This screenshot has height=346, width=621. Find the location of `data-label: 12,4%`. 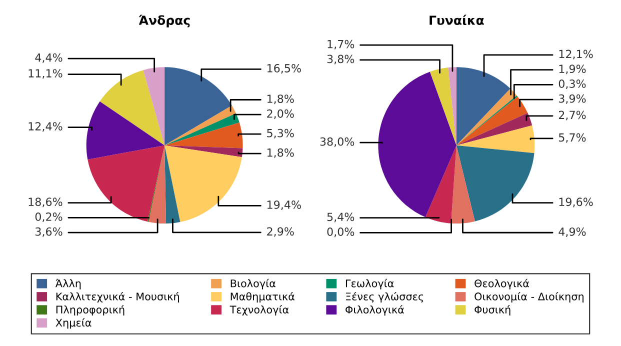

data-label: 12,4% is located at coordinates (45, 127).